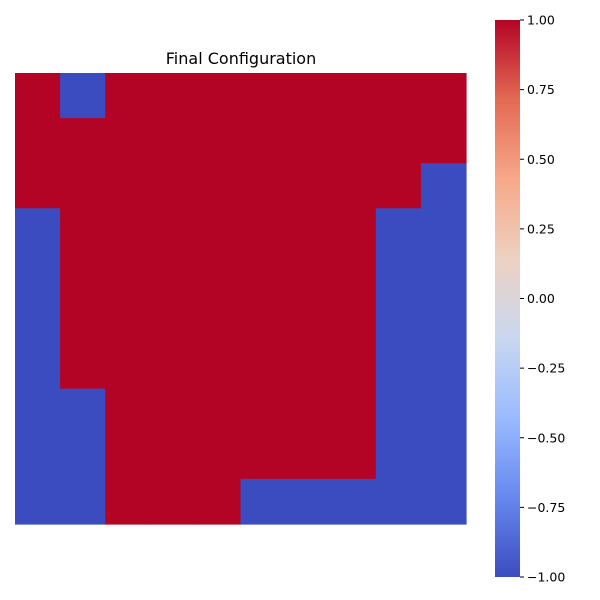 Image resolution: width=600 pixels, height=600 pixels. I want to click on colorbar-ticks: 1.00 0.75 0.50 0.25 0.00 −0.25 −0.50 −0.75 −1.00, so click(542, 299).